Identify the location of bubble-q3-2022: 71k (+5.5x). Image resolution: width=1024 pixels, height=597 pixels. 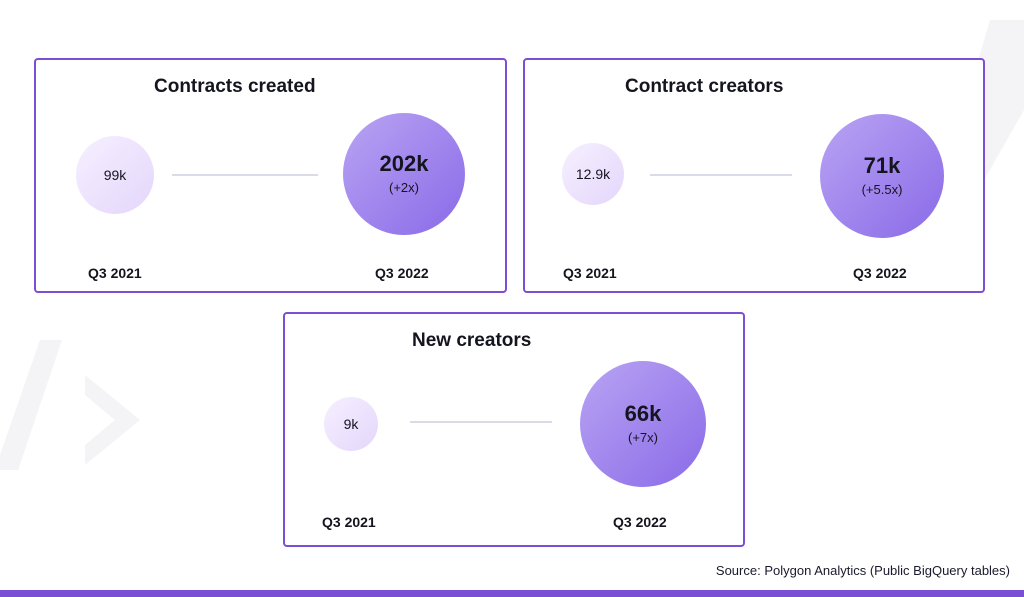
(882, 176).